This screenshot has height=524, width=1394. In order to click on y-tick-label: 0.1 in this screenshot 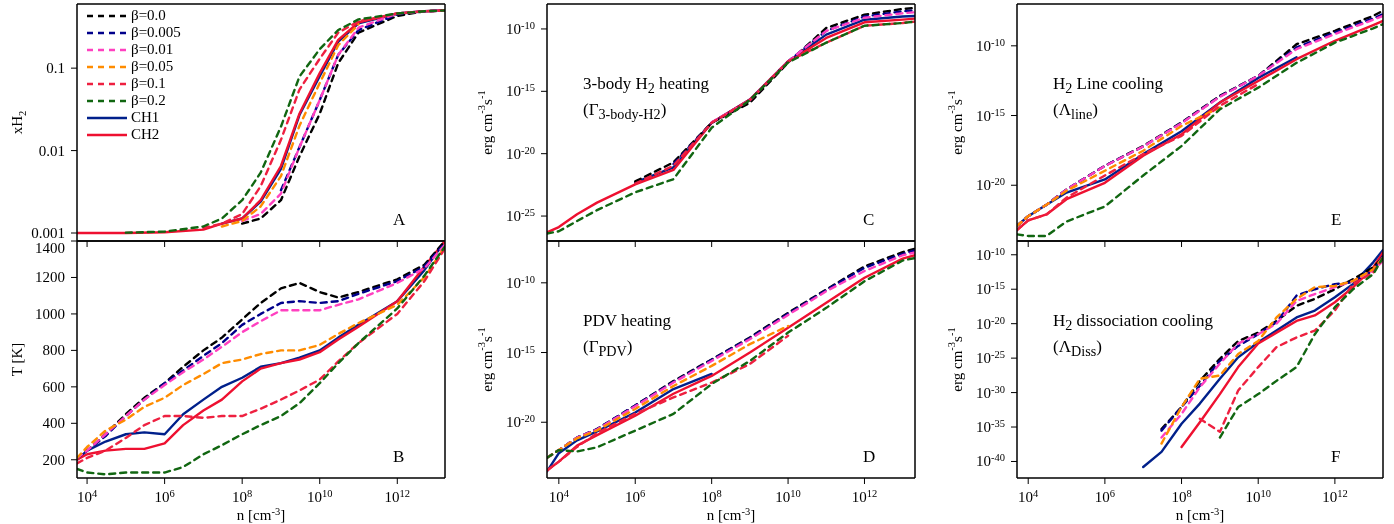, I will do `click(55, 68)`.